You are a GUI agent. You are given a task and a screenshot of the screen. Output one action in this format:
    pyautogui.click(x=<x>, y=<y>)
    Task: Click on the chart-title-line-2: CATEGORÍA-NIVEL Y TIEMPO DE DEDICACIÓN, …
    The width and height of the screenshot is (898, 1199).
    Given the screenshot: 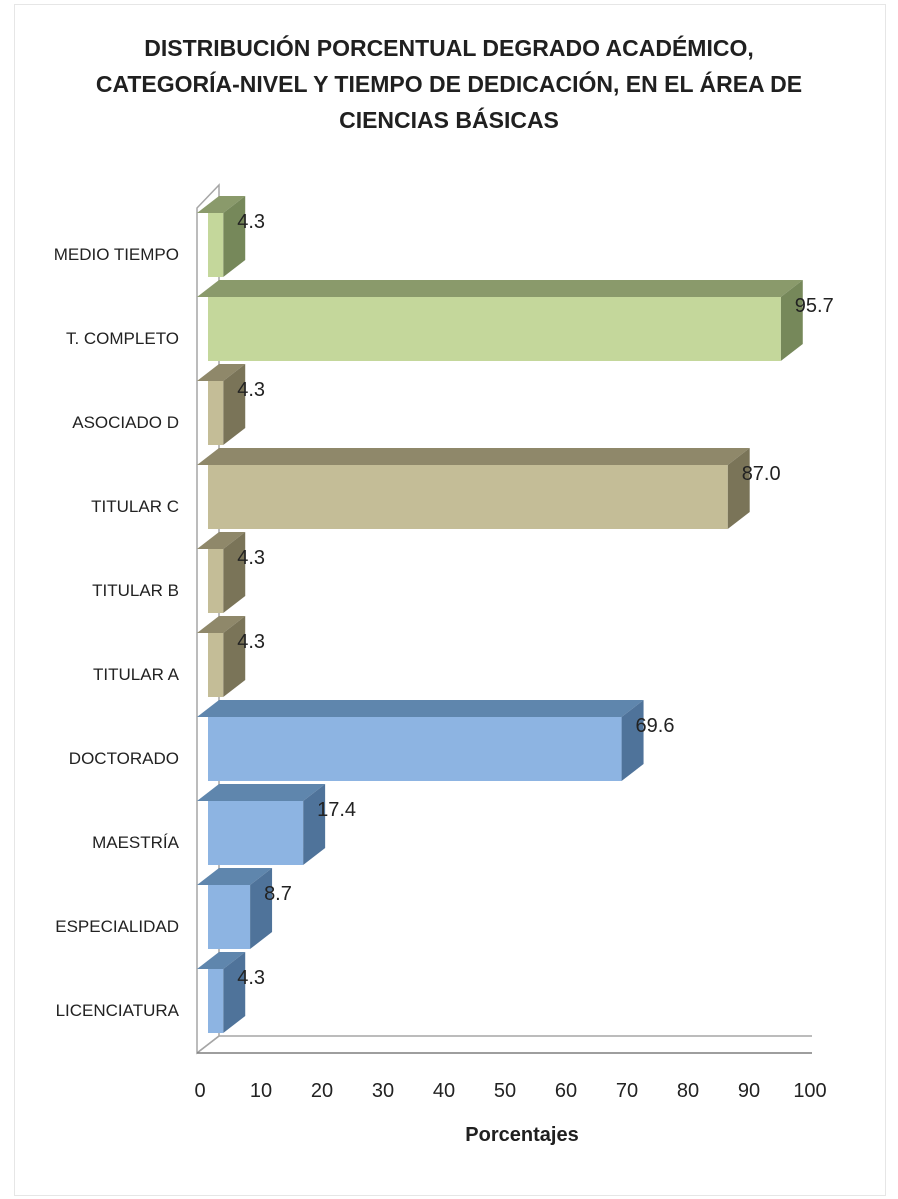 What is the action you would take?
    pyautogui.click(x=449, y=84)
    